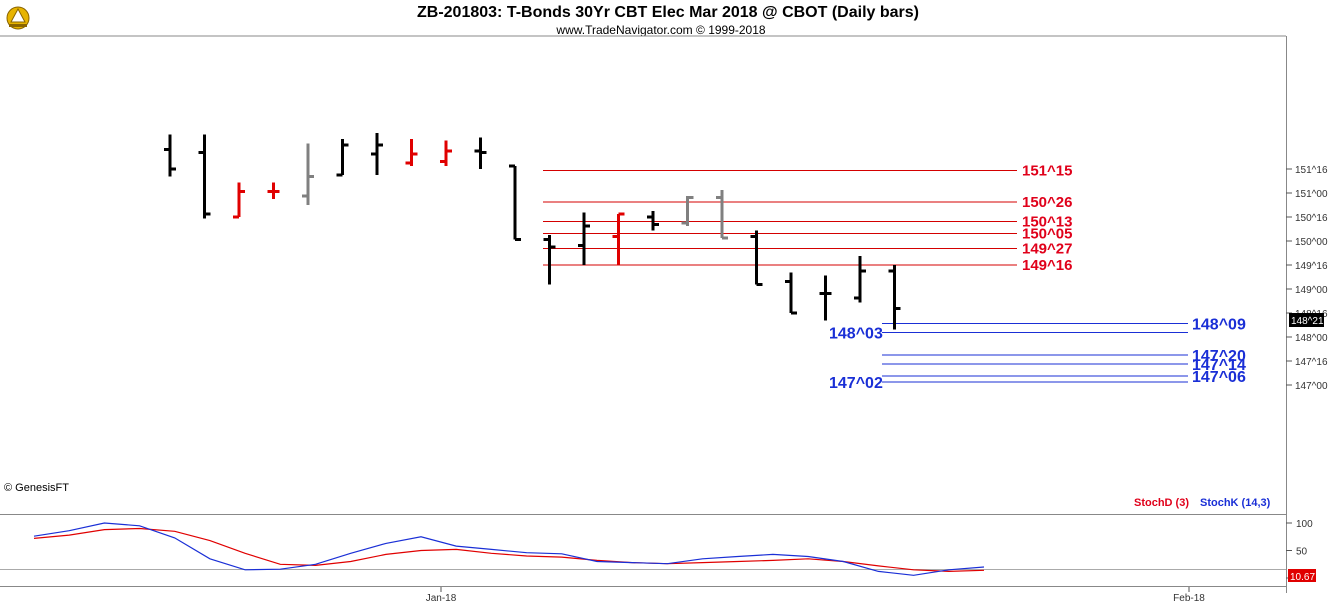 Image resolution: width=1336 pixels, height=607 pixels. Describe the element at coordinates (1311, 338) in the screenshot. I see `price-tick-label: 148^00` at that location.